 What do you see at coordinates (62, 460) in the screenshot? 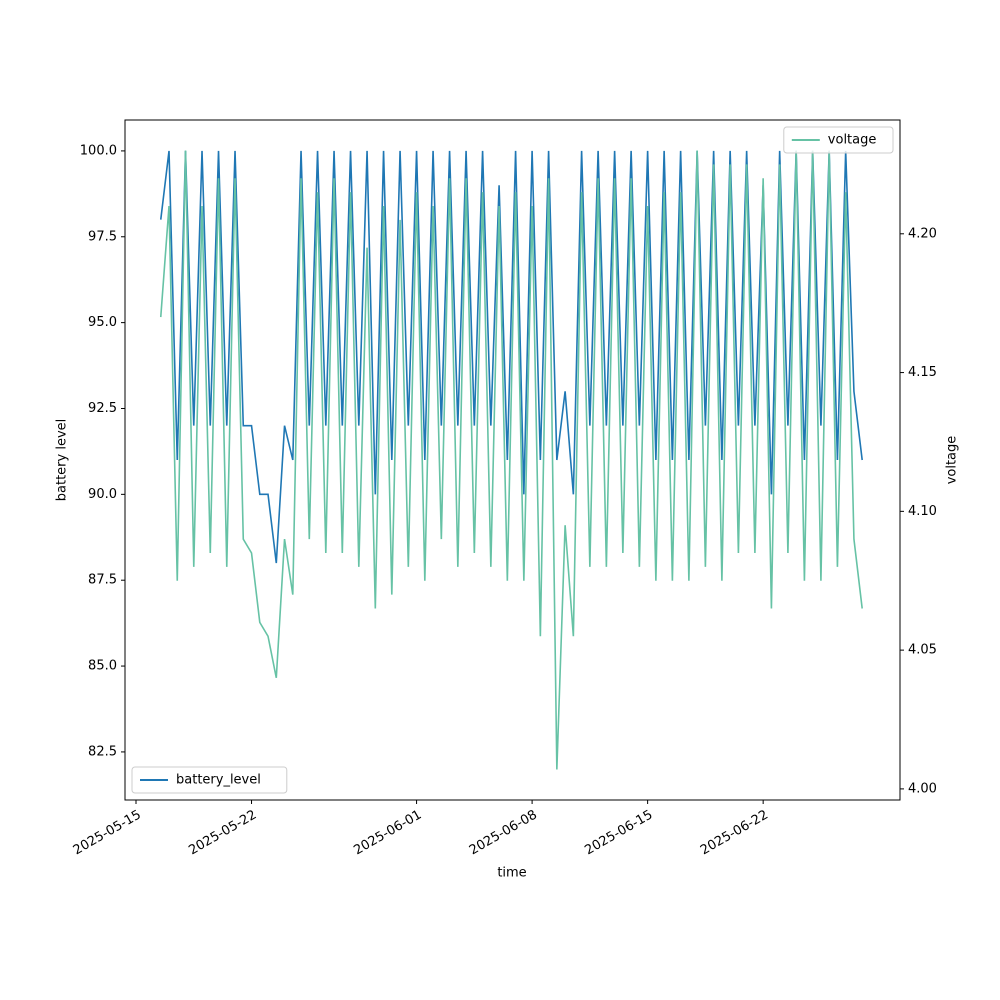
I see `y-axis-label: battery level` at bounding box center [62, 460].